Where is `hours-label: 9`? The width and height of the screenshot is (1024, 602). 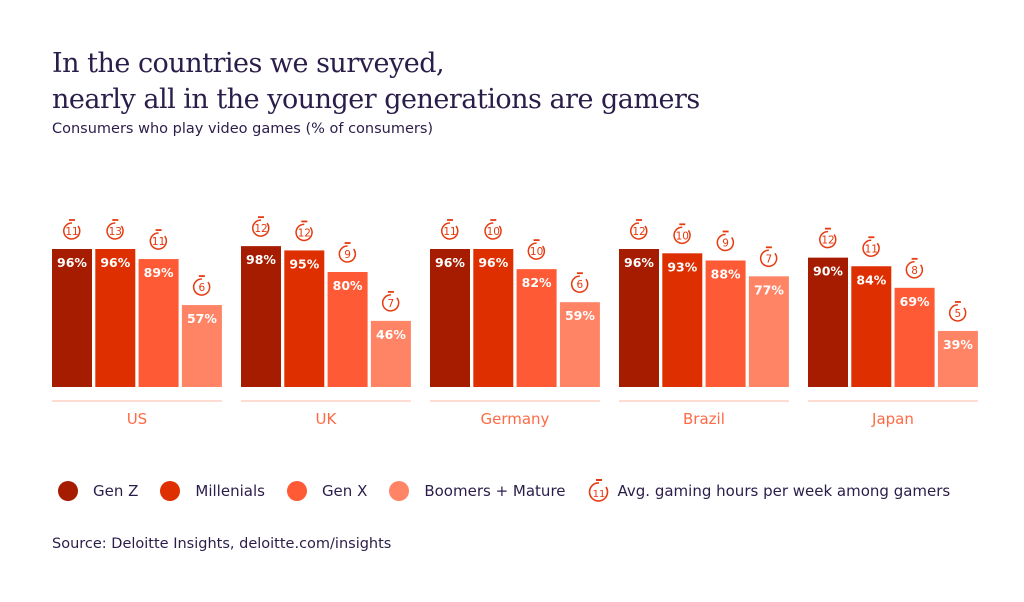
hours-label: 9 is located at coordinates (347, 255).